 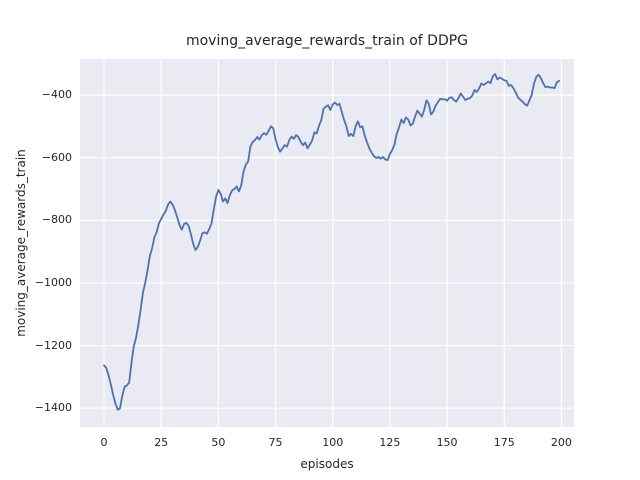 What do you see at coordinates (327, 41) in the screenshot?
I see `chart-title: moving_average_rewards_train of DDPG` at bounding box center [327, 41].